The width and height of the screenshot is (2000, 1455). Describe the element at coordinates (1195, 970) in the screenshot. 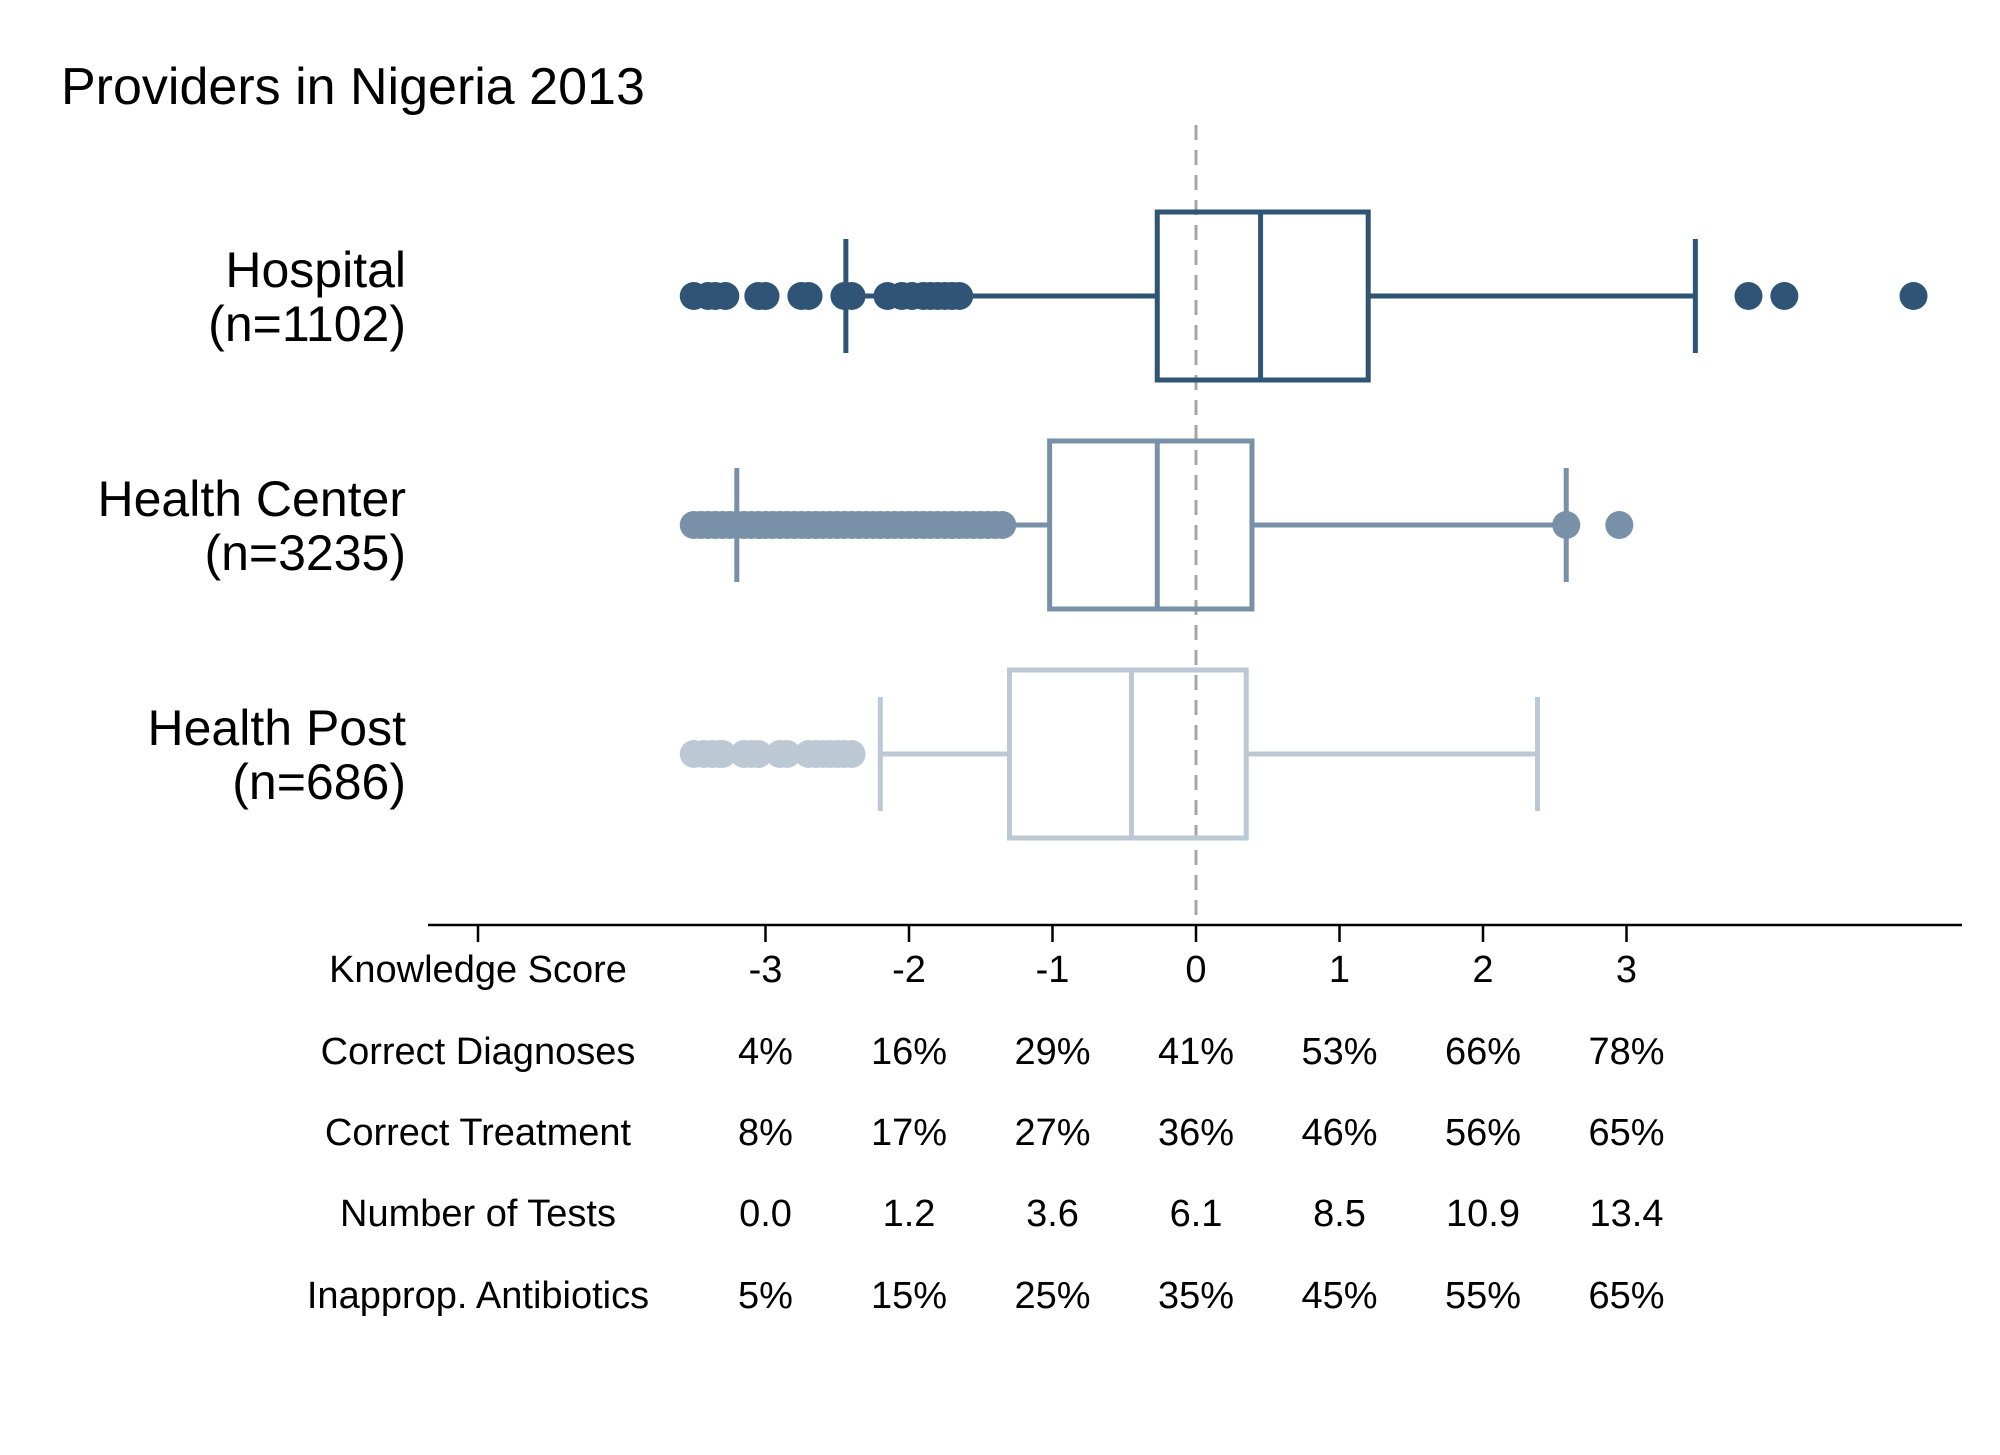

I see `tick-label: 0` at that location.